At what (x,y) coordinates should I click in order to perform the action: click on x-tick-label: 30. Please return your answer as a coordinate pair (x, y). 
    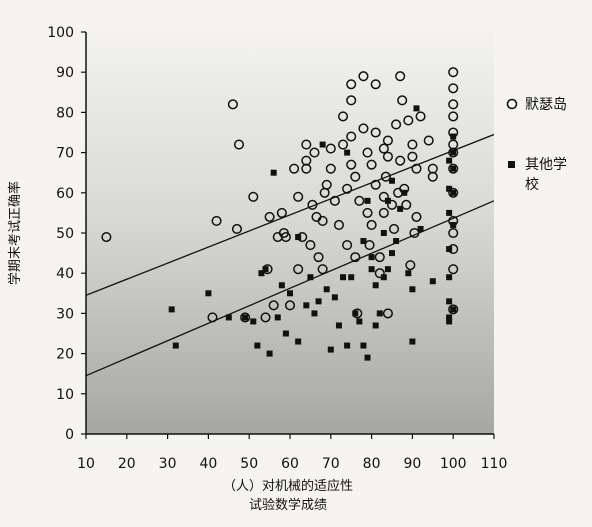
    Looking at the image, I should click on (168, 464).